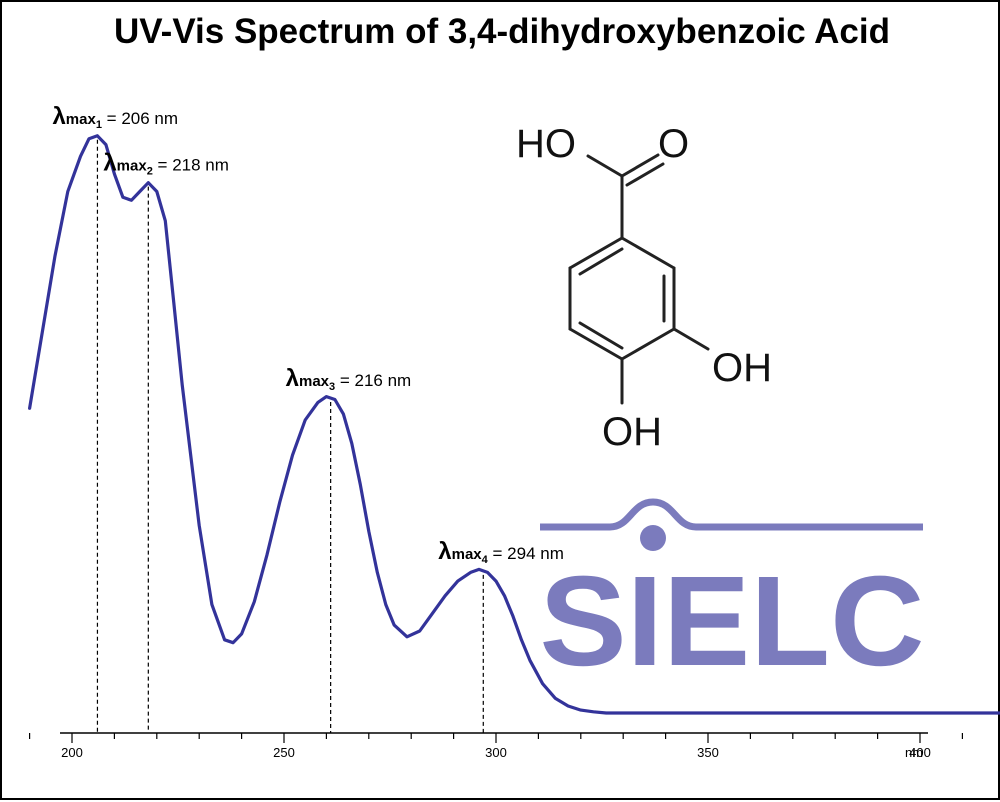 The image size is (1000, 802). Describe the element at coordinates (332, 387) in the screenshot. I see `peak-label-index: 3` at that location.